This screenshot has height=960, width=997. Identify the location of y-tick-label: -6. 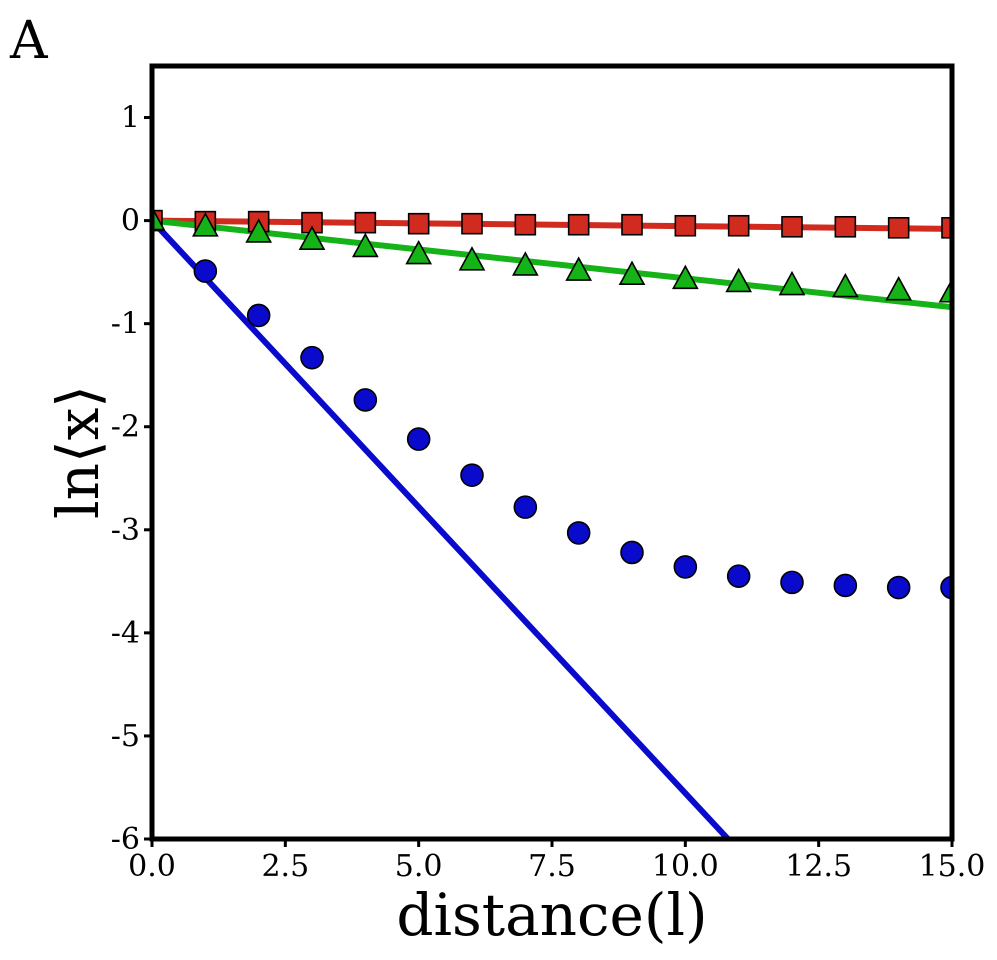
(125, 839).